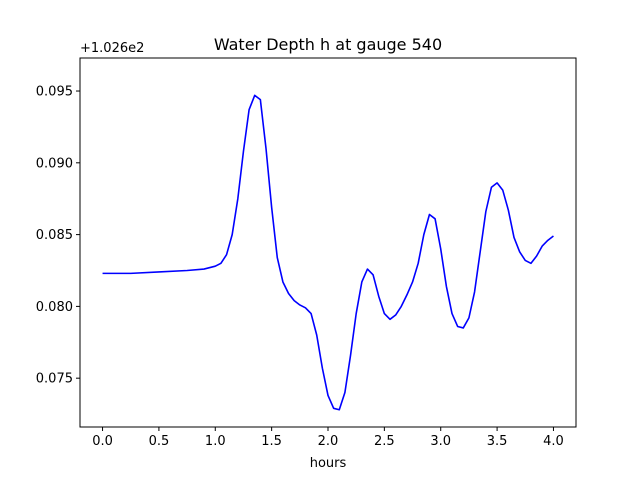 This screenshot has width=640, height=480. Describe the element at coordinates (159, 441) in the screenshot. I see `x-tick-label: 0.5` at that location.